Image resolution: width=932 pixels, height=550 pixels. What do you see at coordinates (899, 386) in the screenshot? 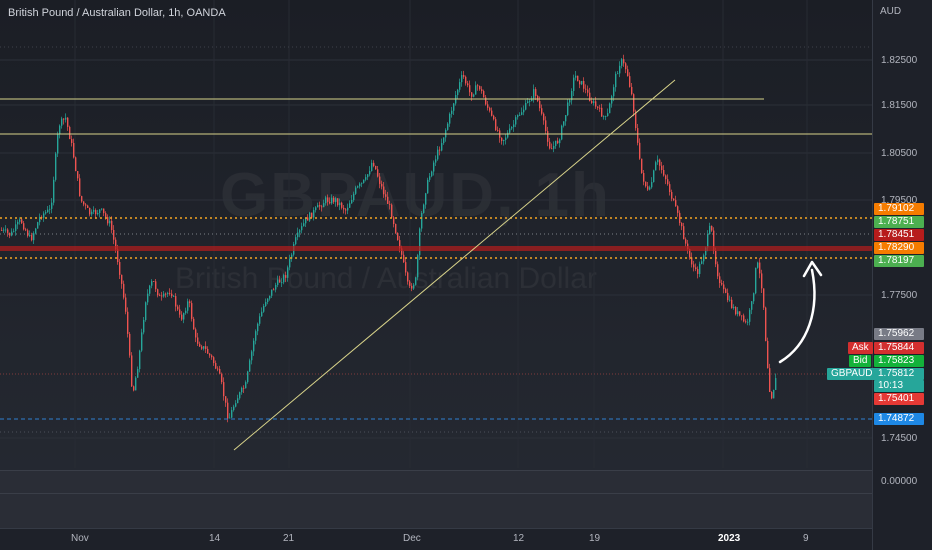
I see `candle-countdown: 10:13` at bounding box center [899, 386].